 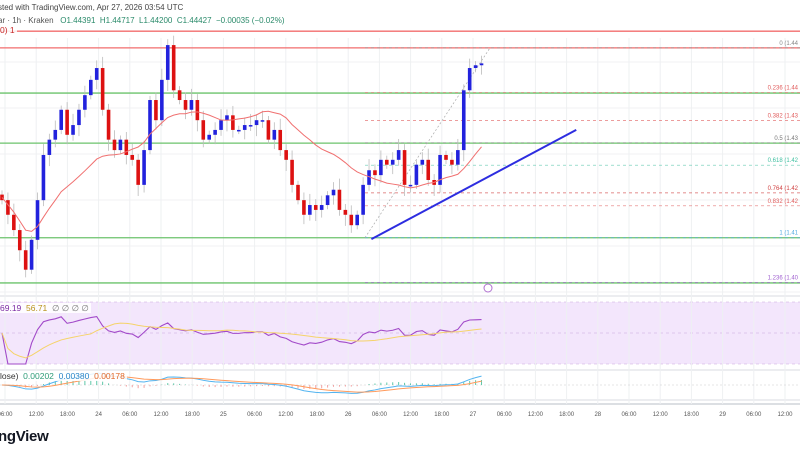 What do you see at coordinates (70, 308) in the screenshot?
I see `rsi-extra: ∅ ∅ ∅ ∅` at bounding box center [70, 308].